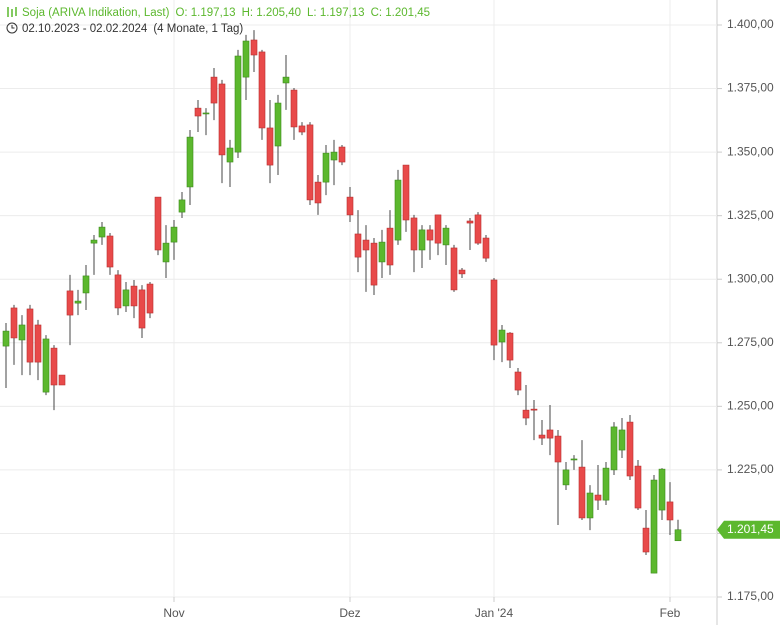 The height and width of the screenshot is (625, 780). What do you see at coordinates (750, 596) in the screenshot?
I see `y-tick-label: 1.175,00` at bounding box center [750, 596].